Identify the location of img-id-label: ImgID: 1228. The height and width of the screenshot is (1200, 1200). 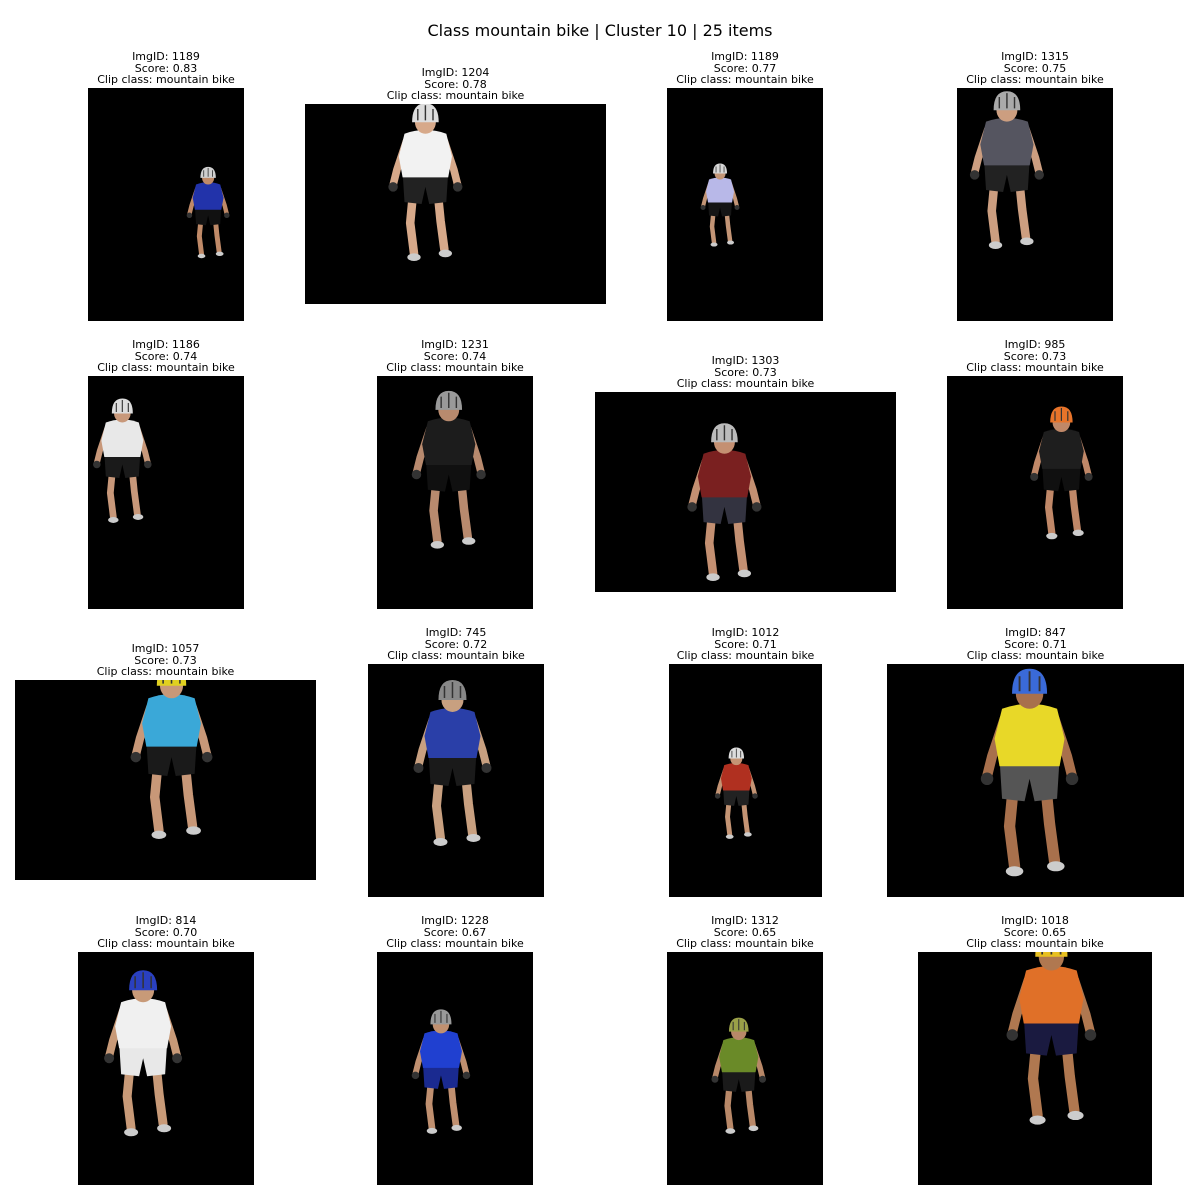
(455, 921).